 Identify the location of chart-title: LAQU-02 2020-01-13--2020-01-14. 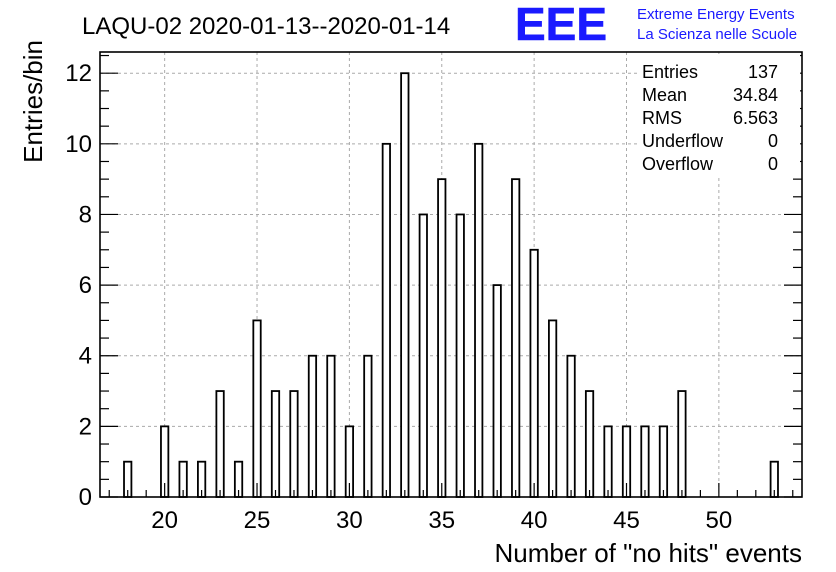
(266, 26).